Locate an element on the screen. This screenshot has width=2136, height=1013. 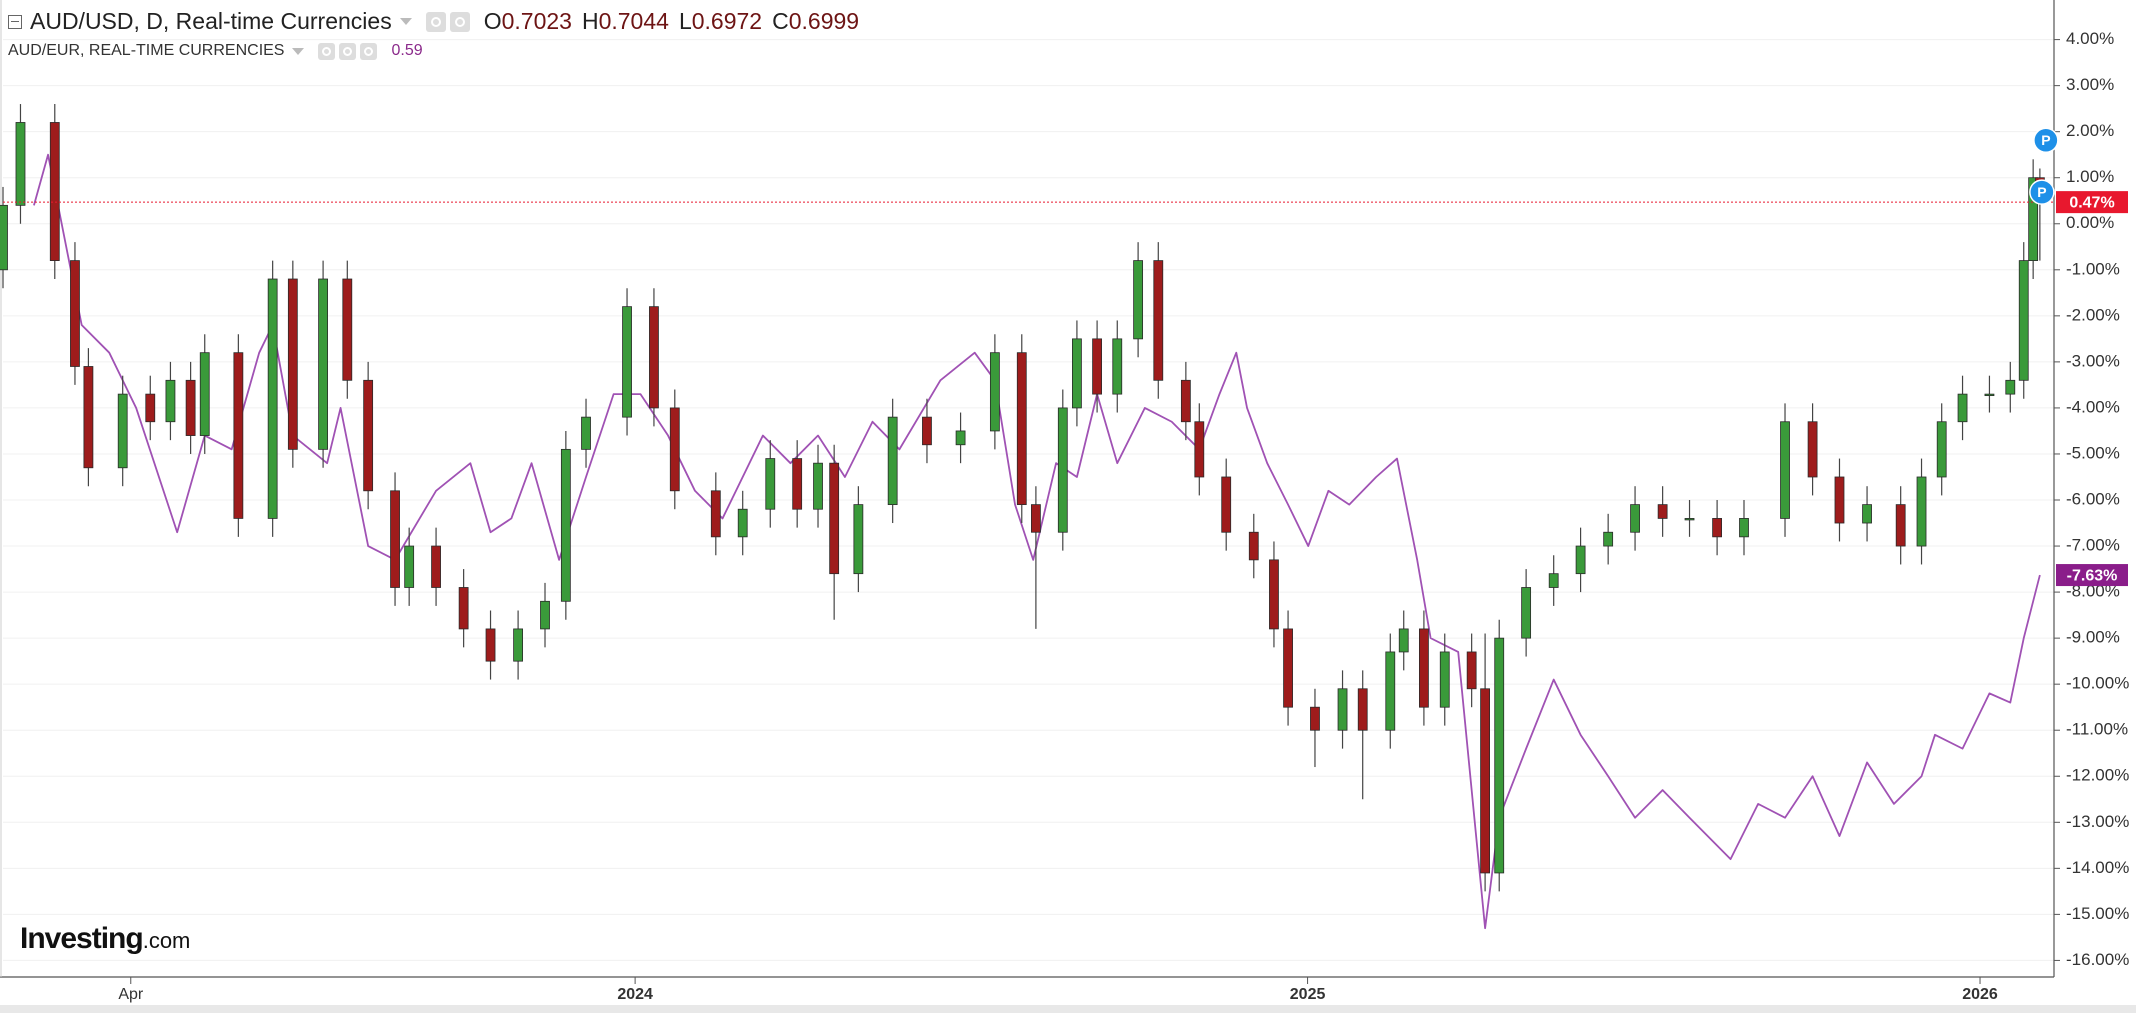
y-tick-label: -8.00% is located at coordinates (2093, 591).